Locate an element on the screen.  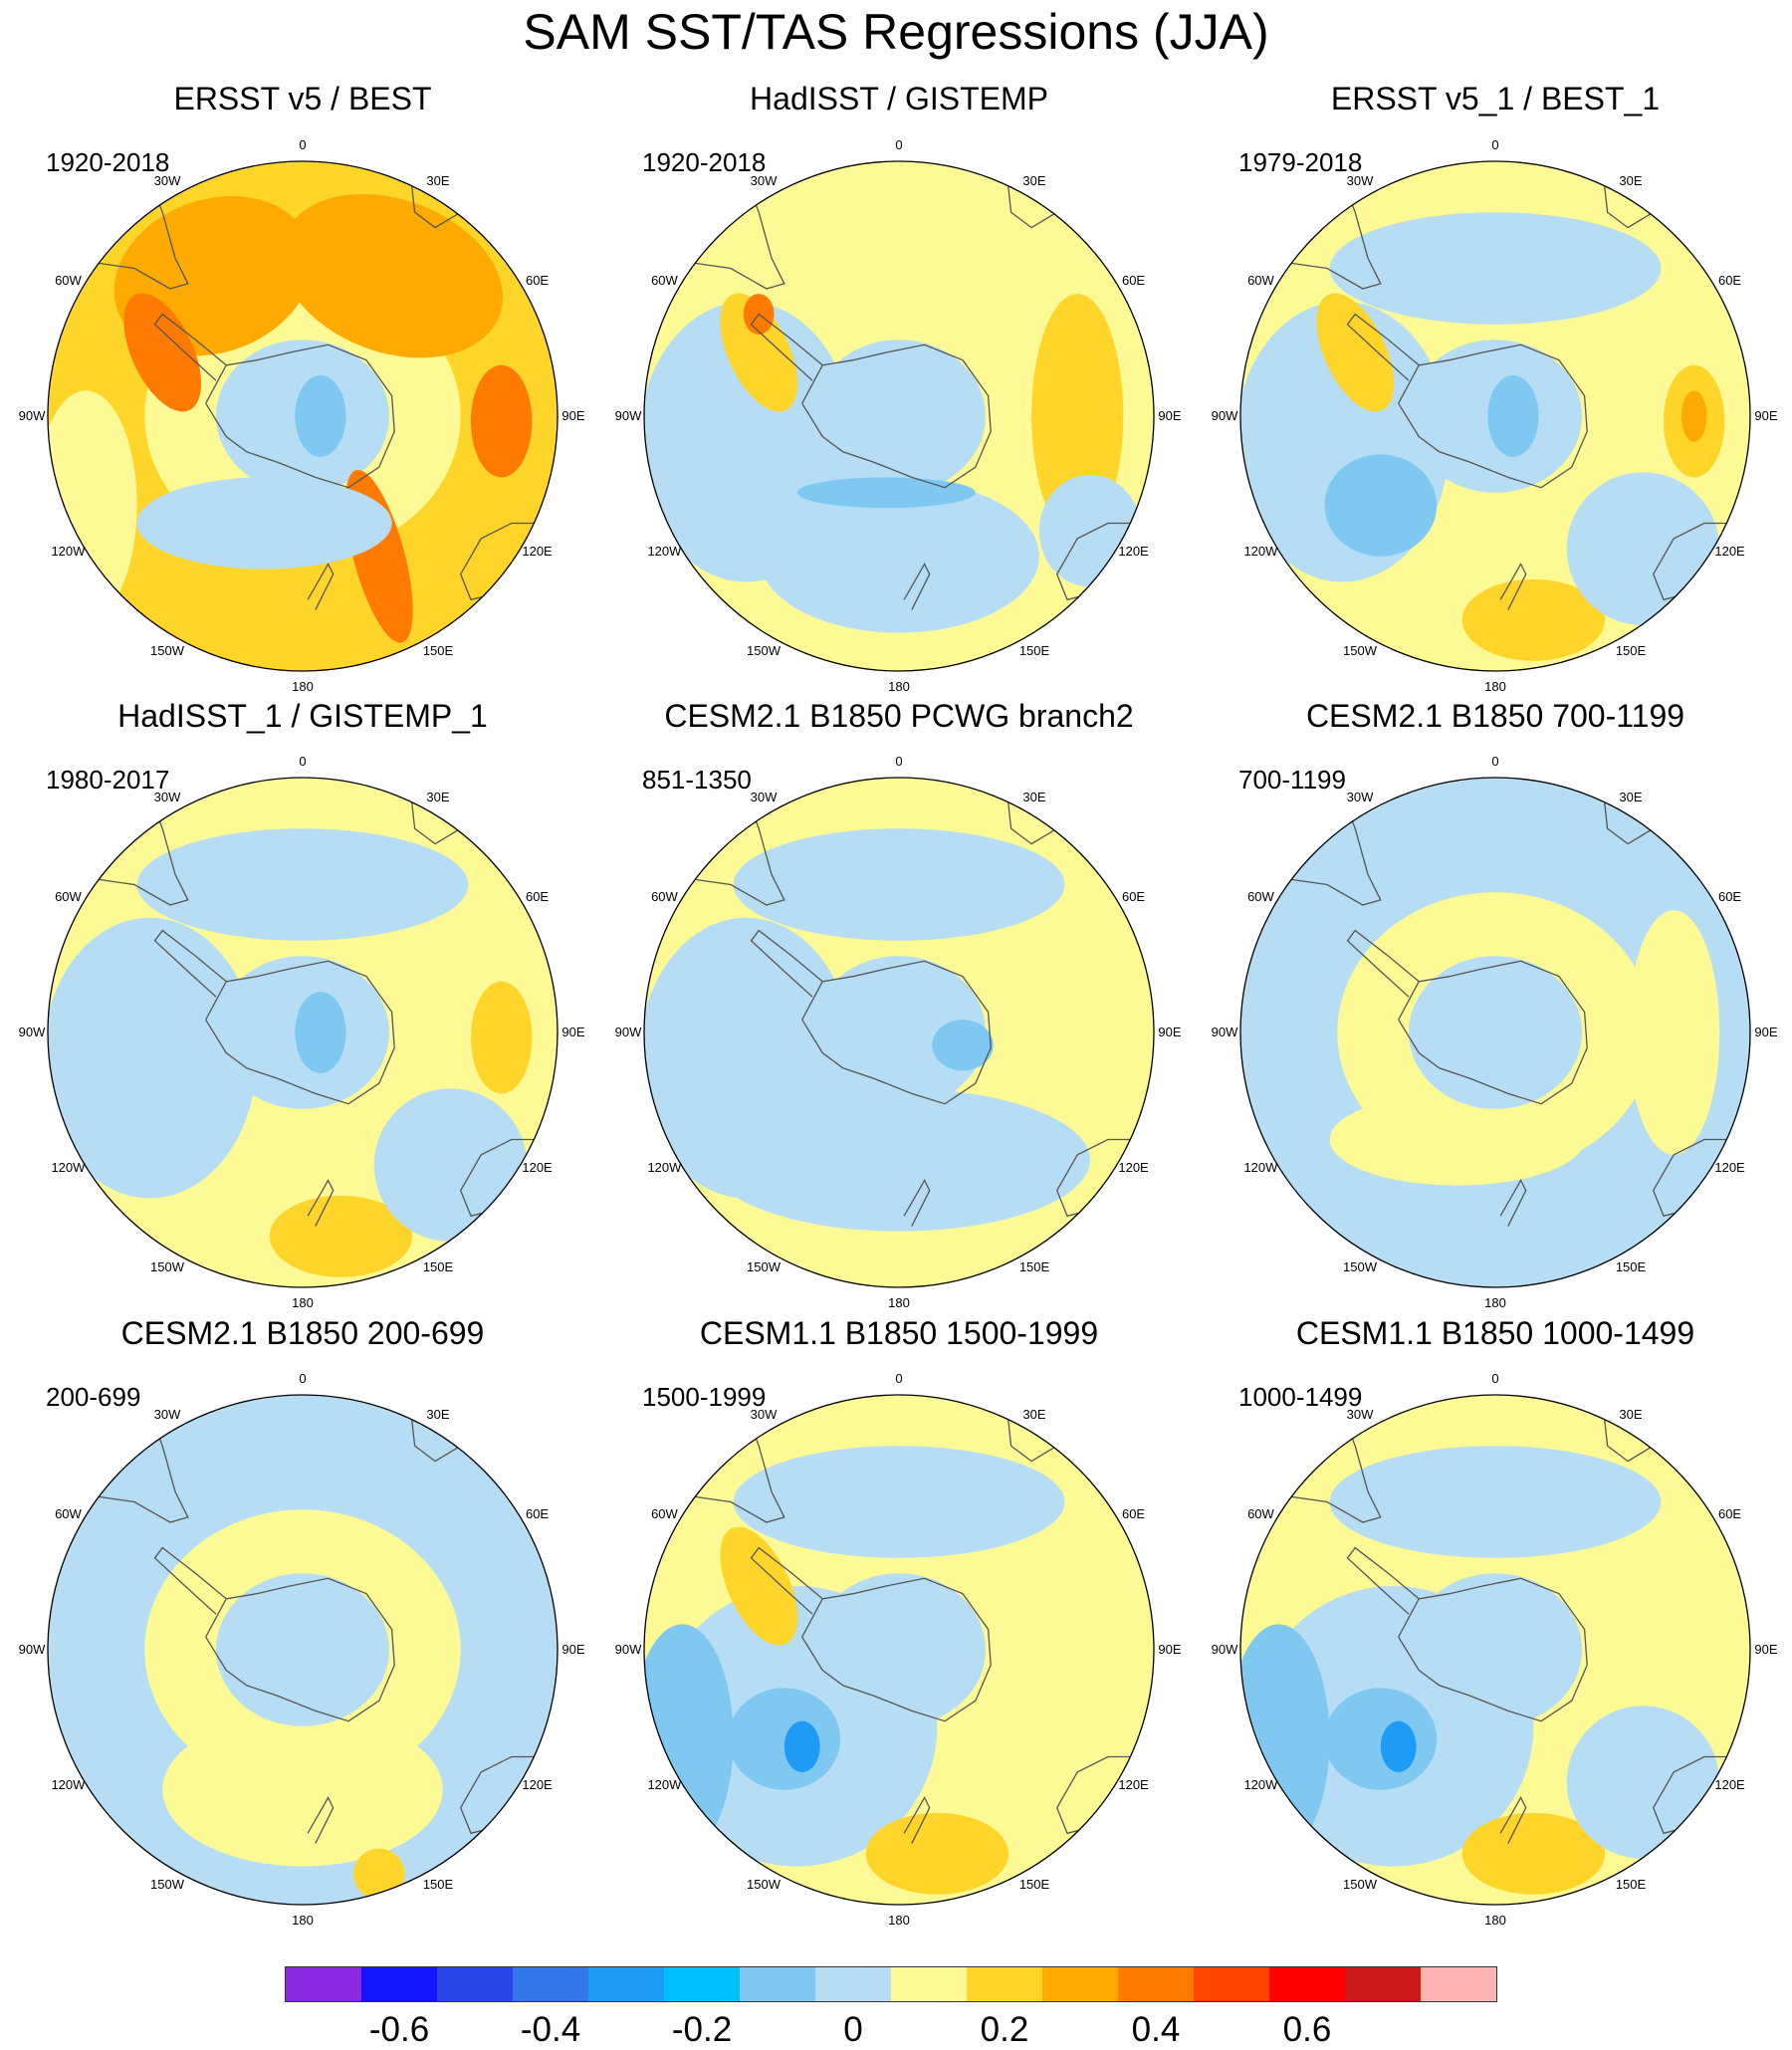
anomaly-region-west-wide is located at coordinates (152, 1058).